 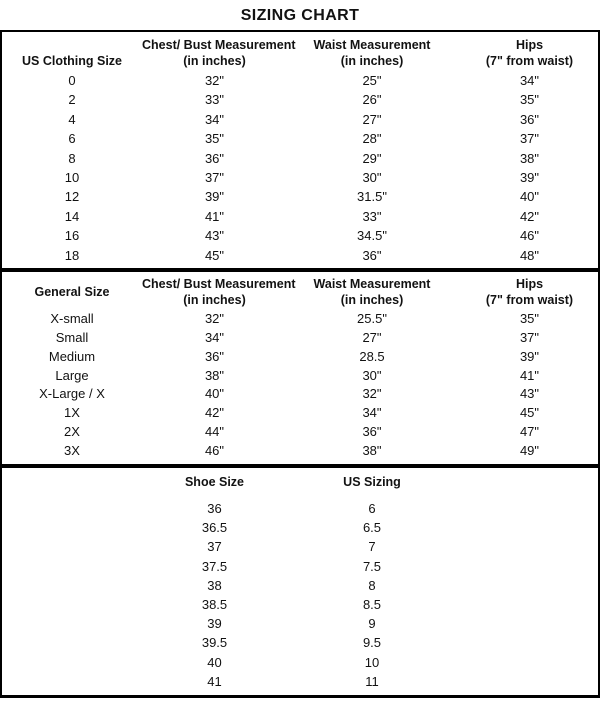 I want to click on table-cell: 9.5, so click(x=372, y=643).